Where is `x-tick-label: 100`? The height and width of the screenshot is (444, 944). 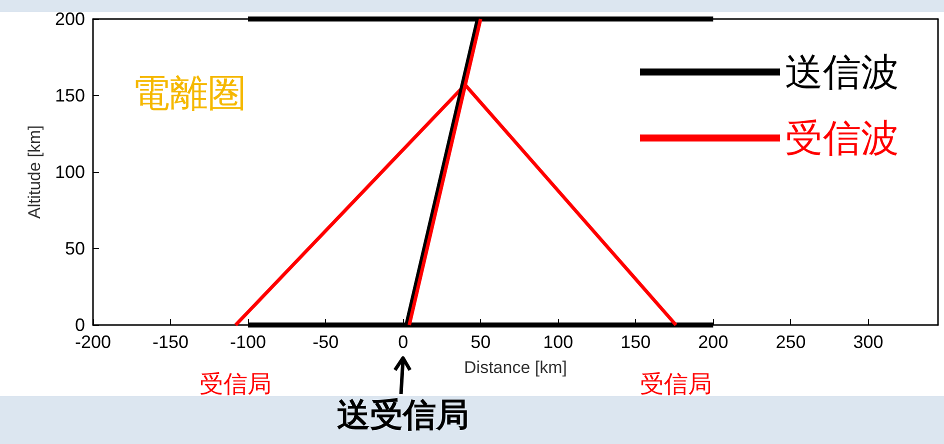 x-tick-label: 100 is located at coordinates (558, 342).